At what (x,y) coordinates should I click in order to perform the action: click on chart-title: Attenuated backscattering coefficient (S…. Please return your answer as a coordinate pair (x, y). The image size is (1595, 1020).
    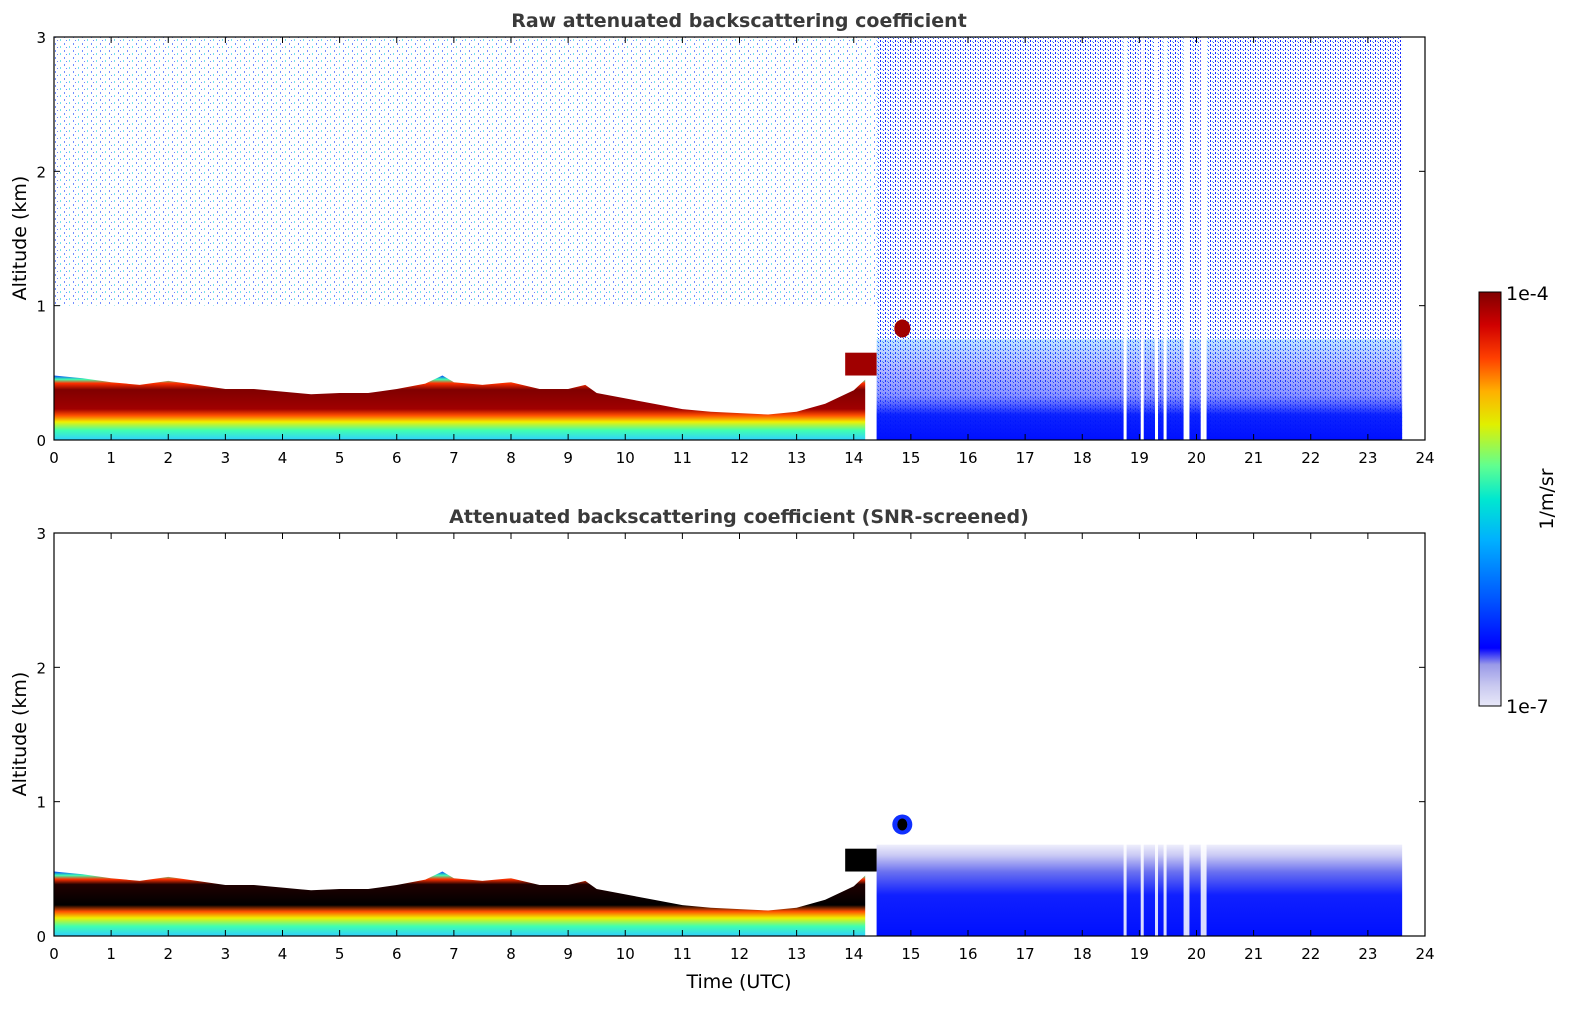
    Looking at the image, I should click on (739, 517).